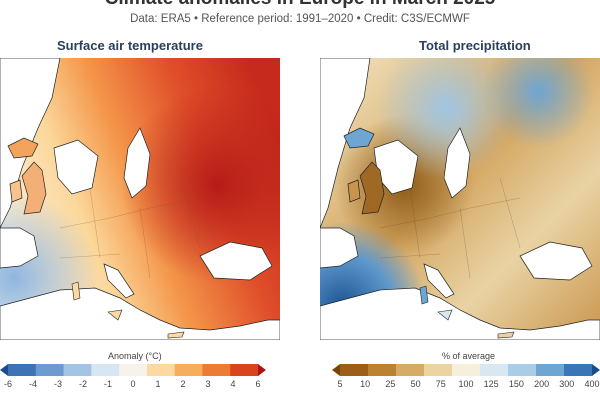 This screenshot has width=600, height=400. I want to click on temperature-tick-label: 4, so click(233, 384).